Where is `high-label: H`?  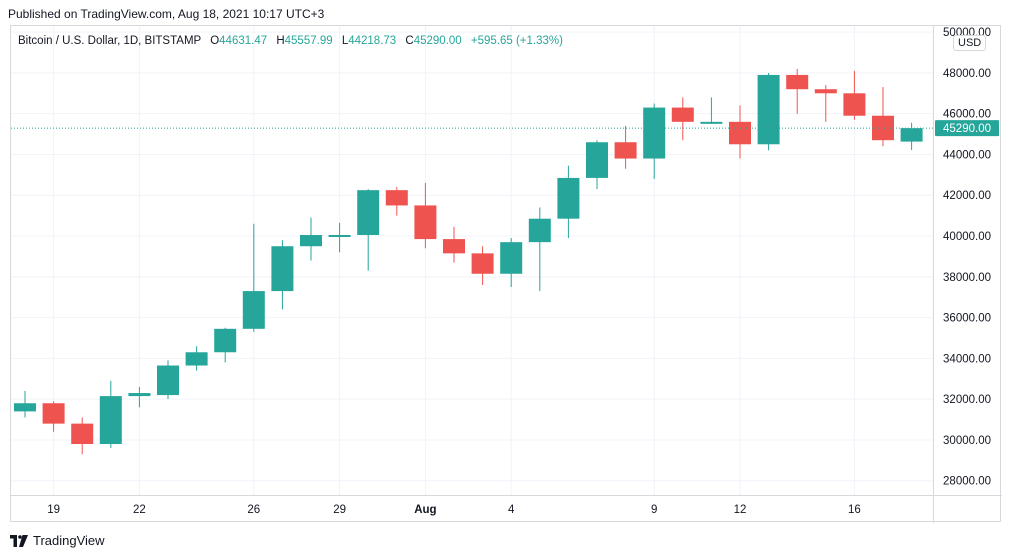
high-label: H is located at coordinates (280, 41).